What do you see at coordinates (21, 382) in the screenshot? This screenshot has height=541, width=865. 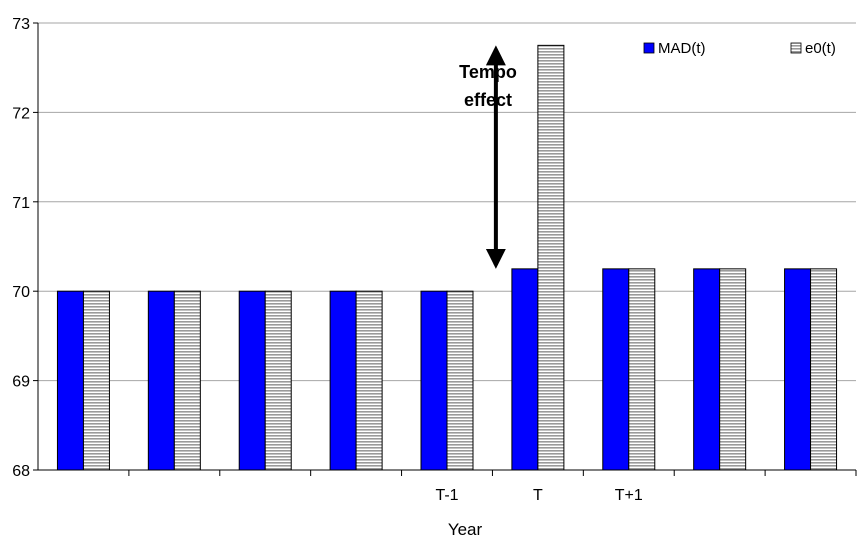 I see `y-tick-label-69: 69` at bounding box center [21, 382].